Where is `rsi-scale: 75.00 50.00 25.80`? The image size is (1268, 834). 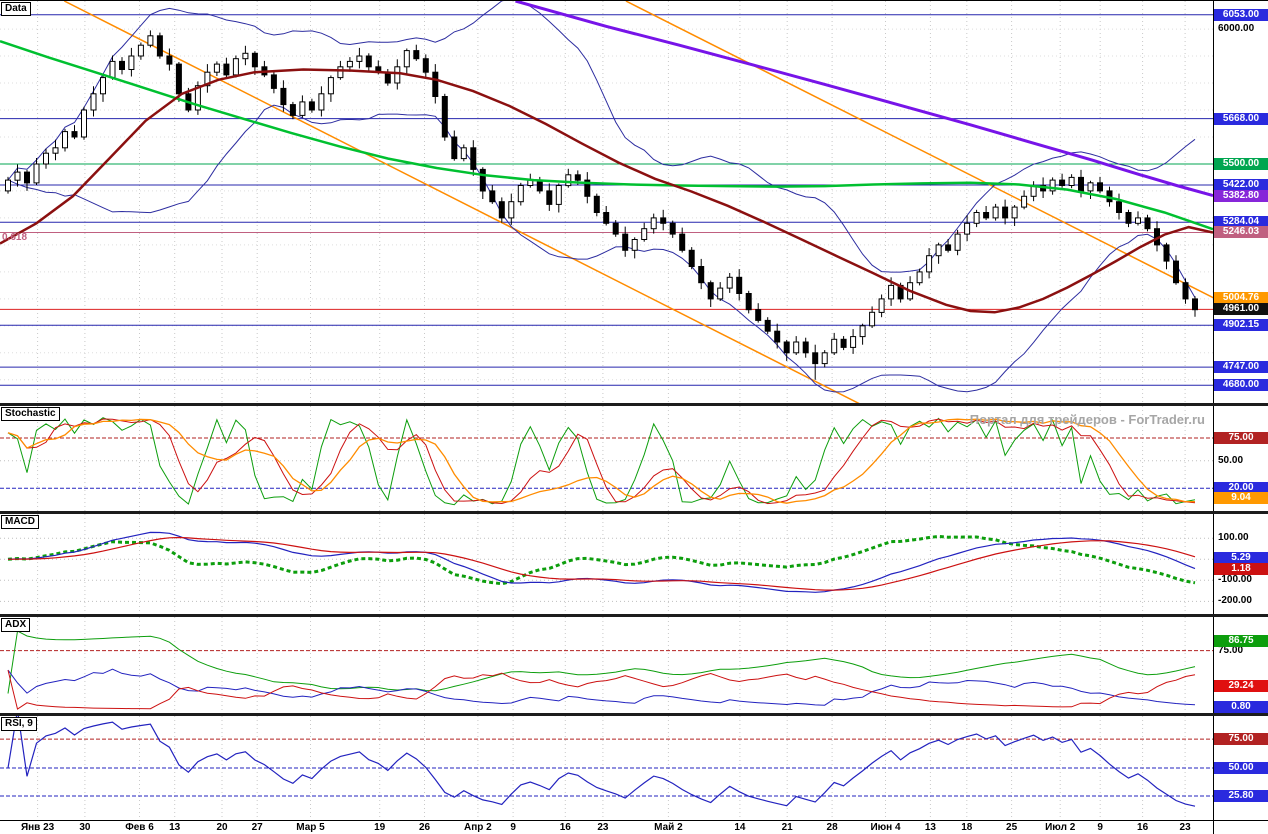 rsi-scale: 75.00 50.00 25.80 is located at coordinates (1240, 768).